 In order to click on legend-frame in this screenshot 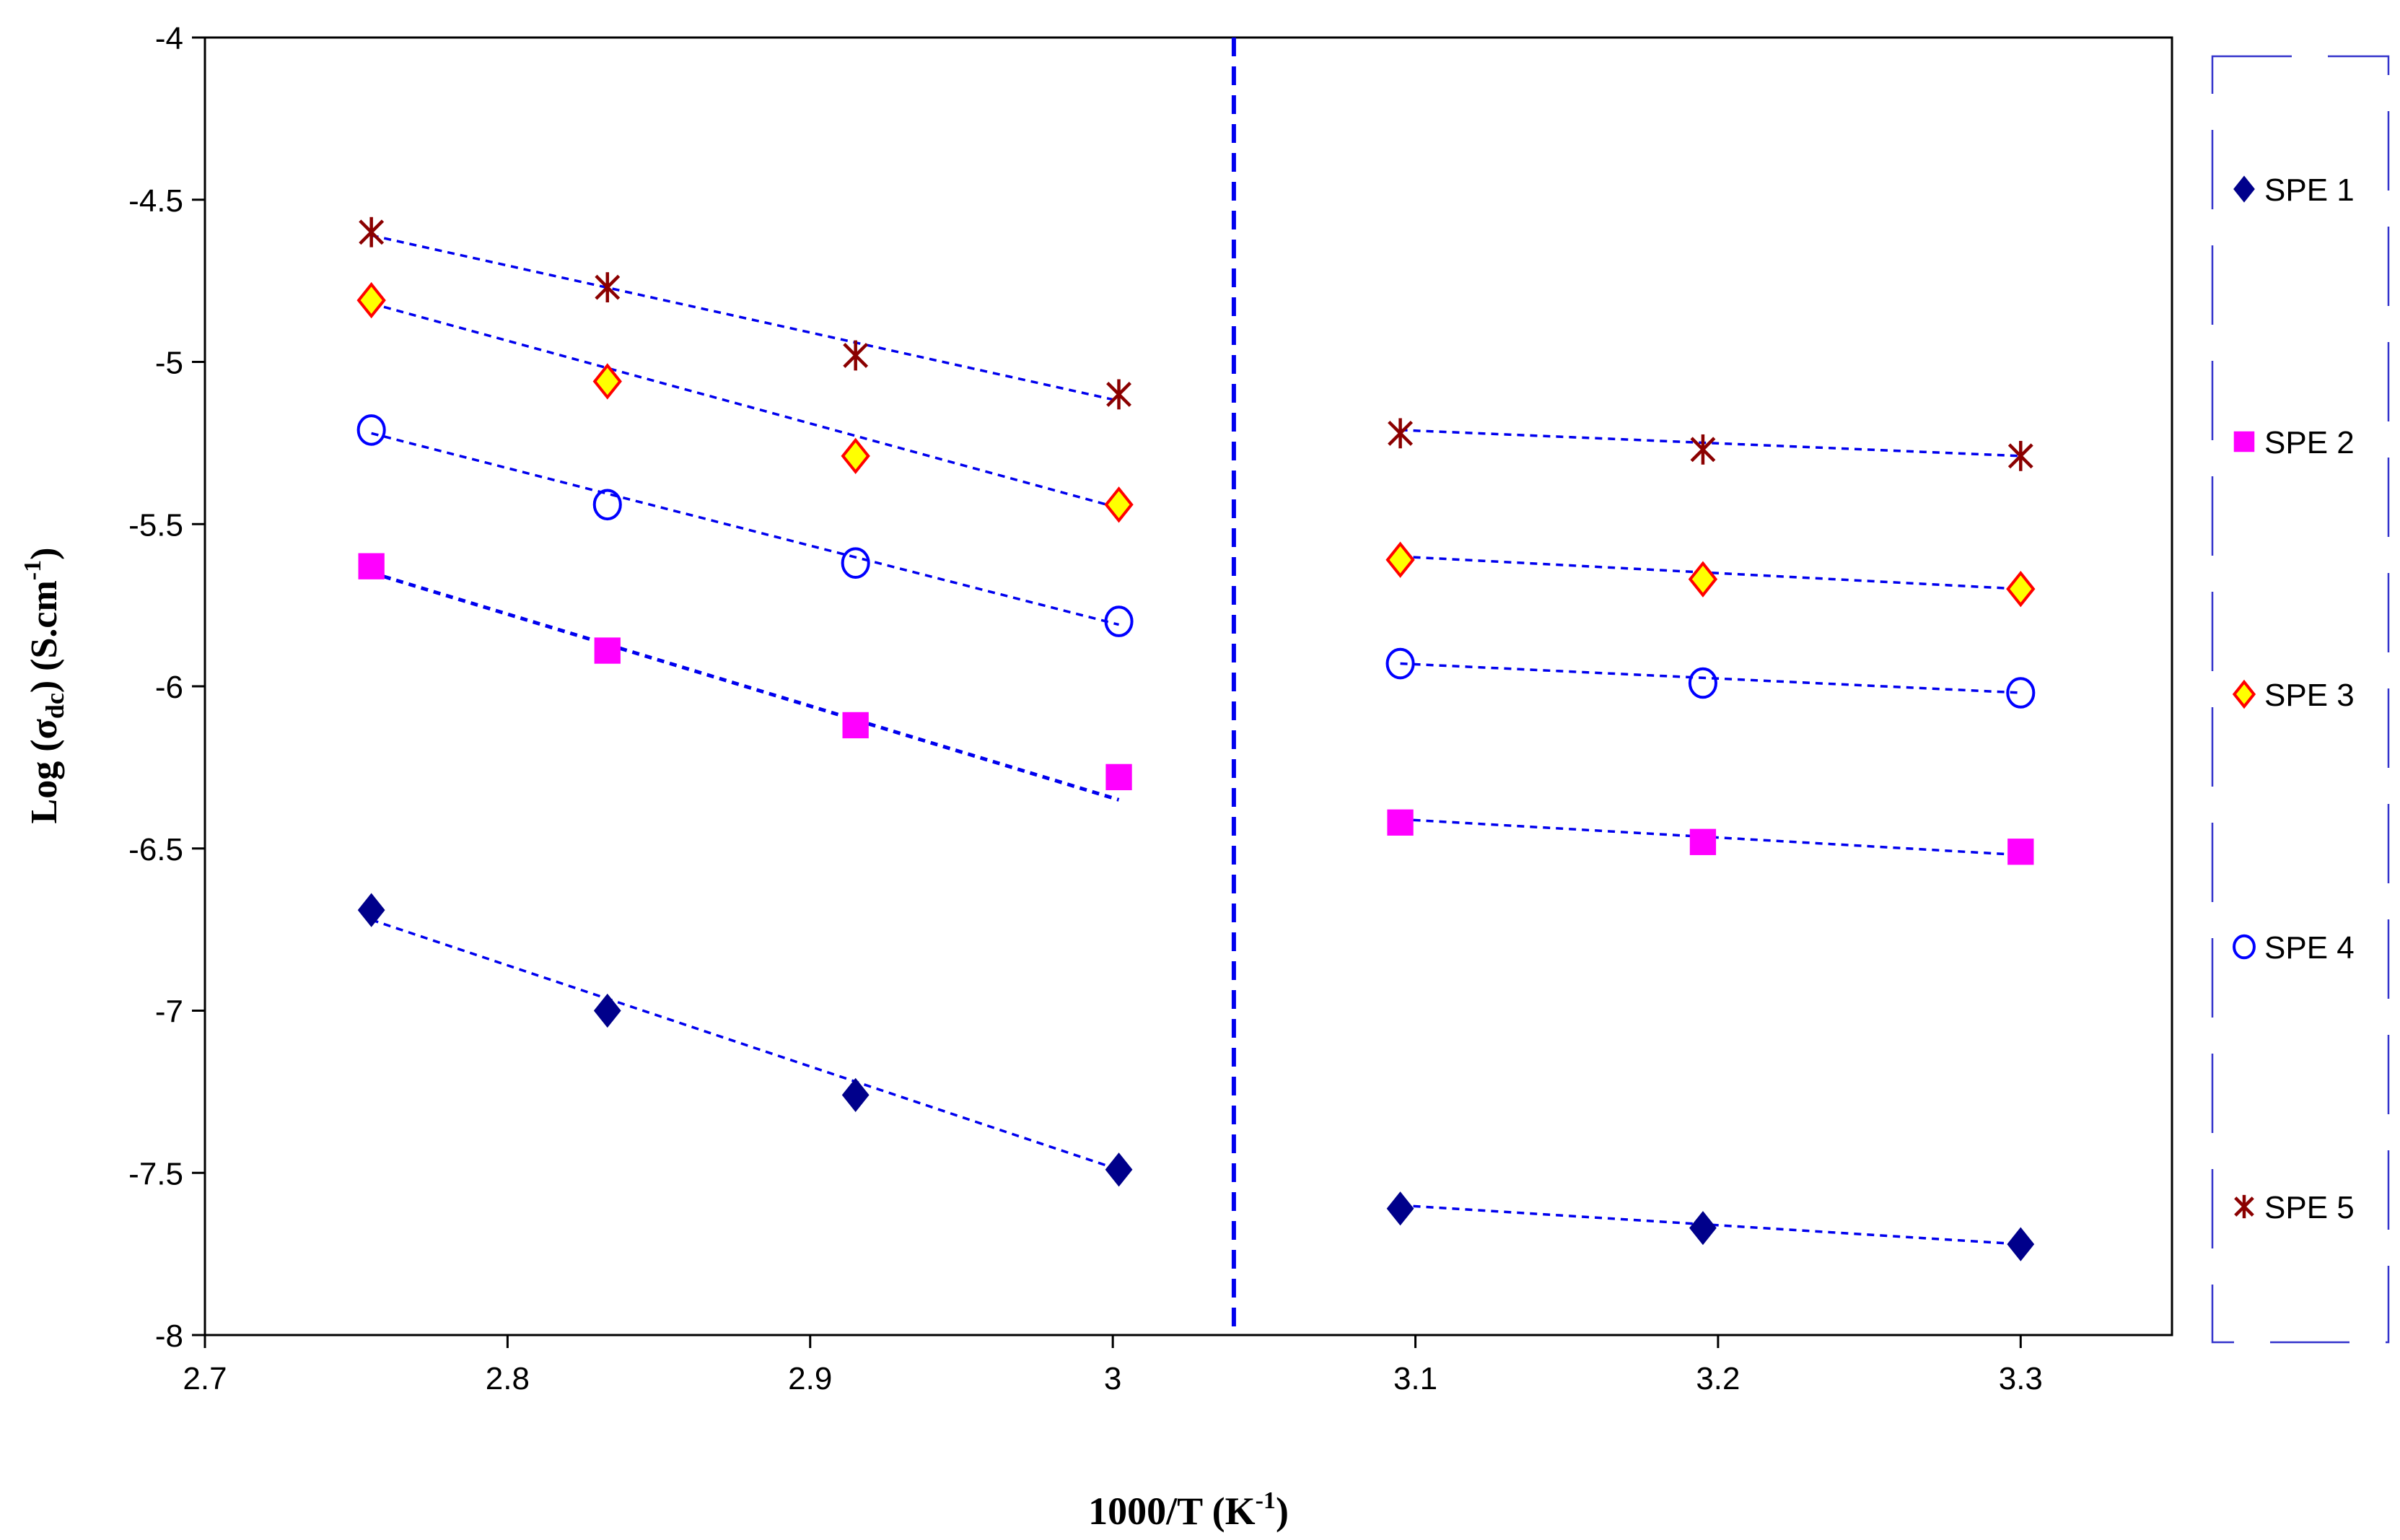, I will do `click(2300, 699)`.